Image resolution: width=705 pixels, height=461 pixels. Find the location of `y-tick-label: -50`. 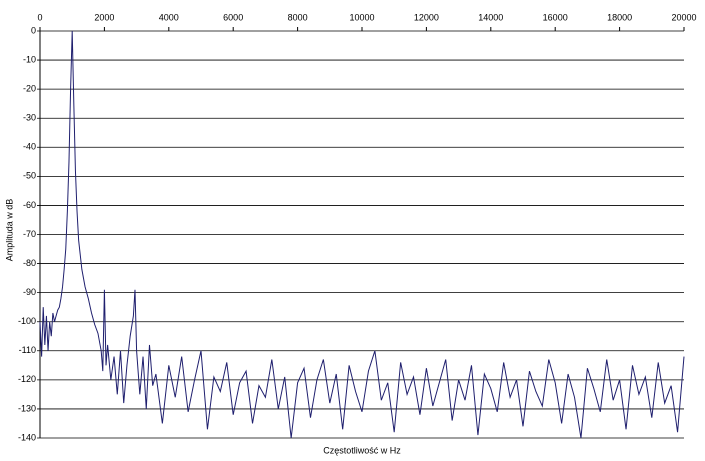

y-tick-label: -50 is located at coordinates (29, 176).